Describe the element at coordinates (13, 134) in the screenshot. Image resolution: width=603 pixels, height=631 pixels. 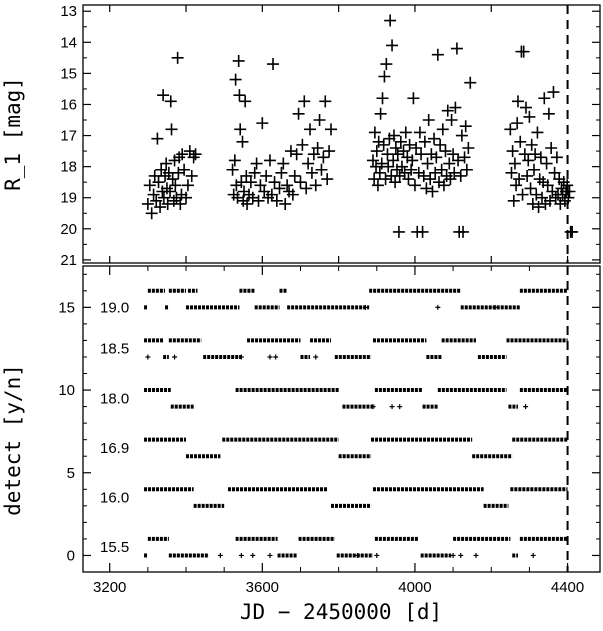
I see `top-y-axis-title: R_1 [mag]` at that location.